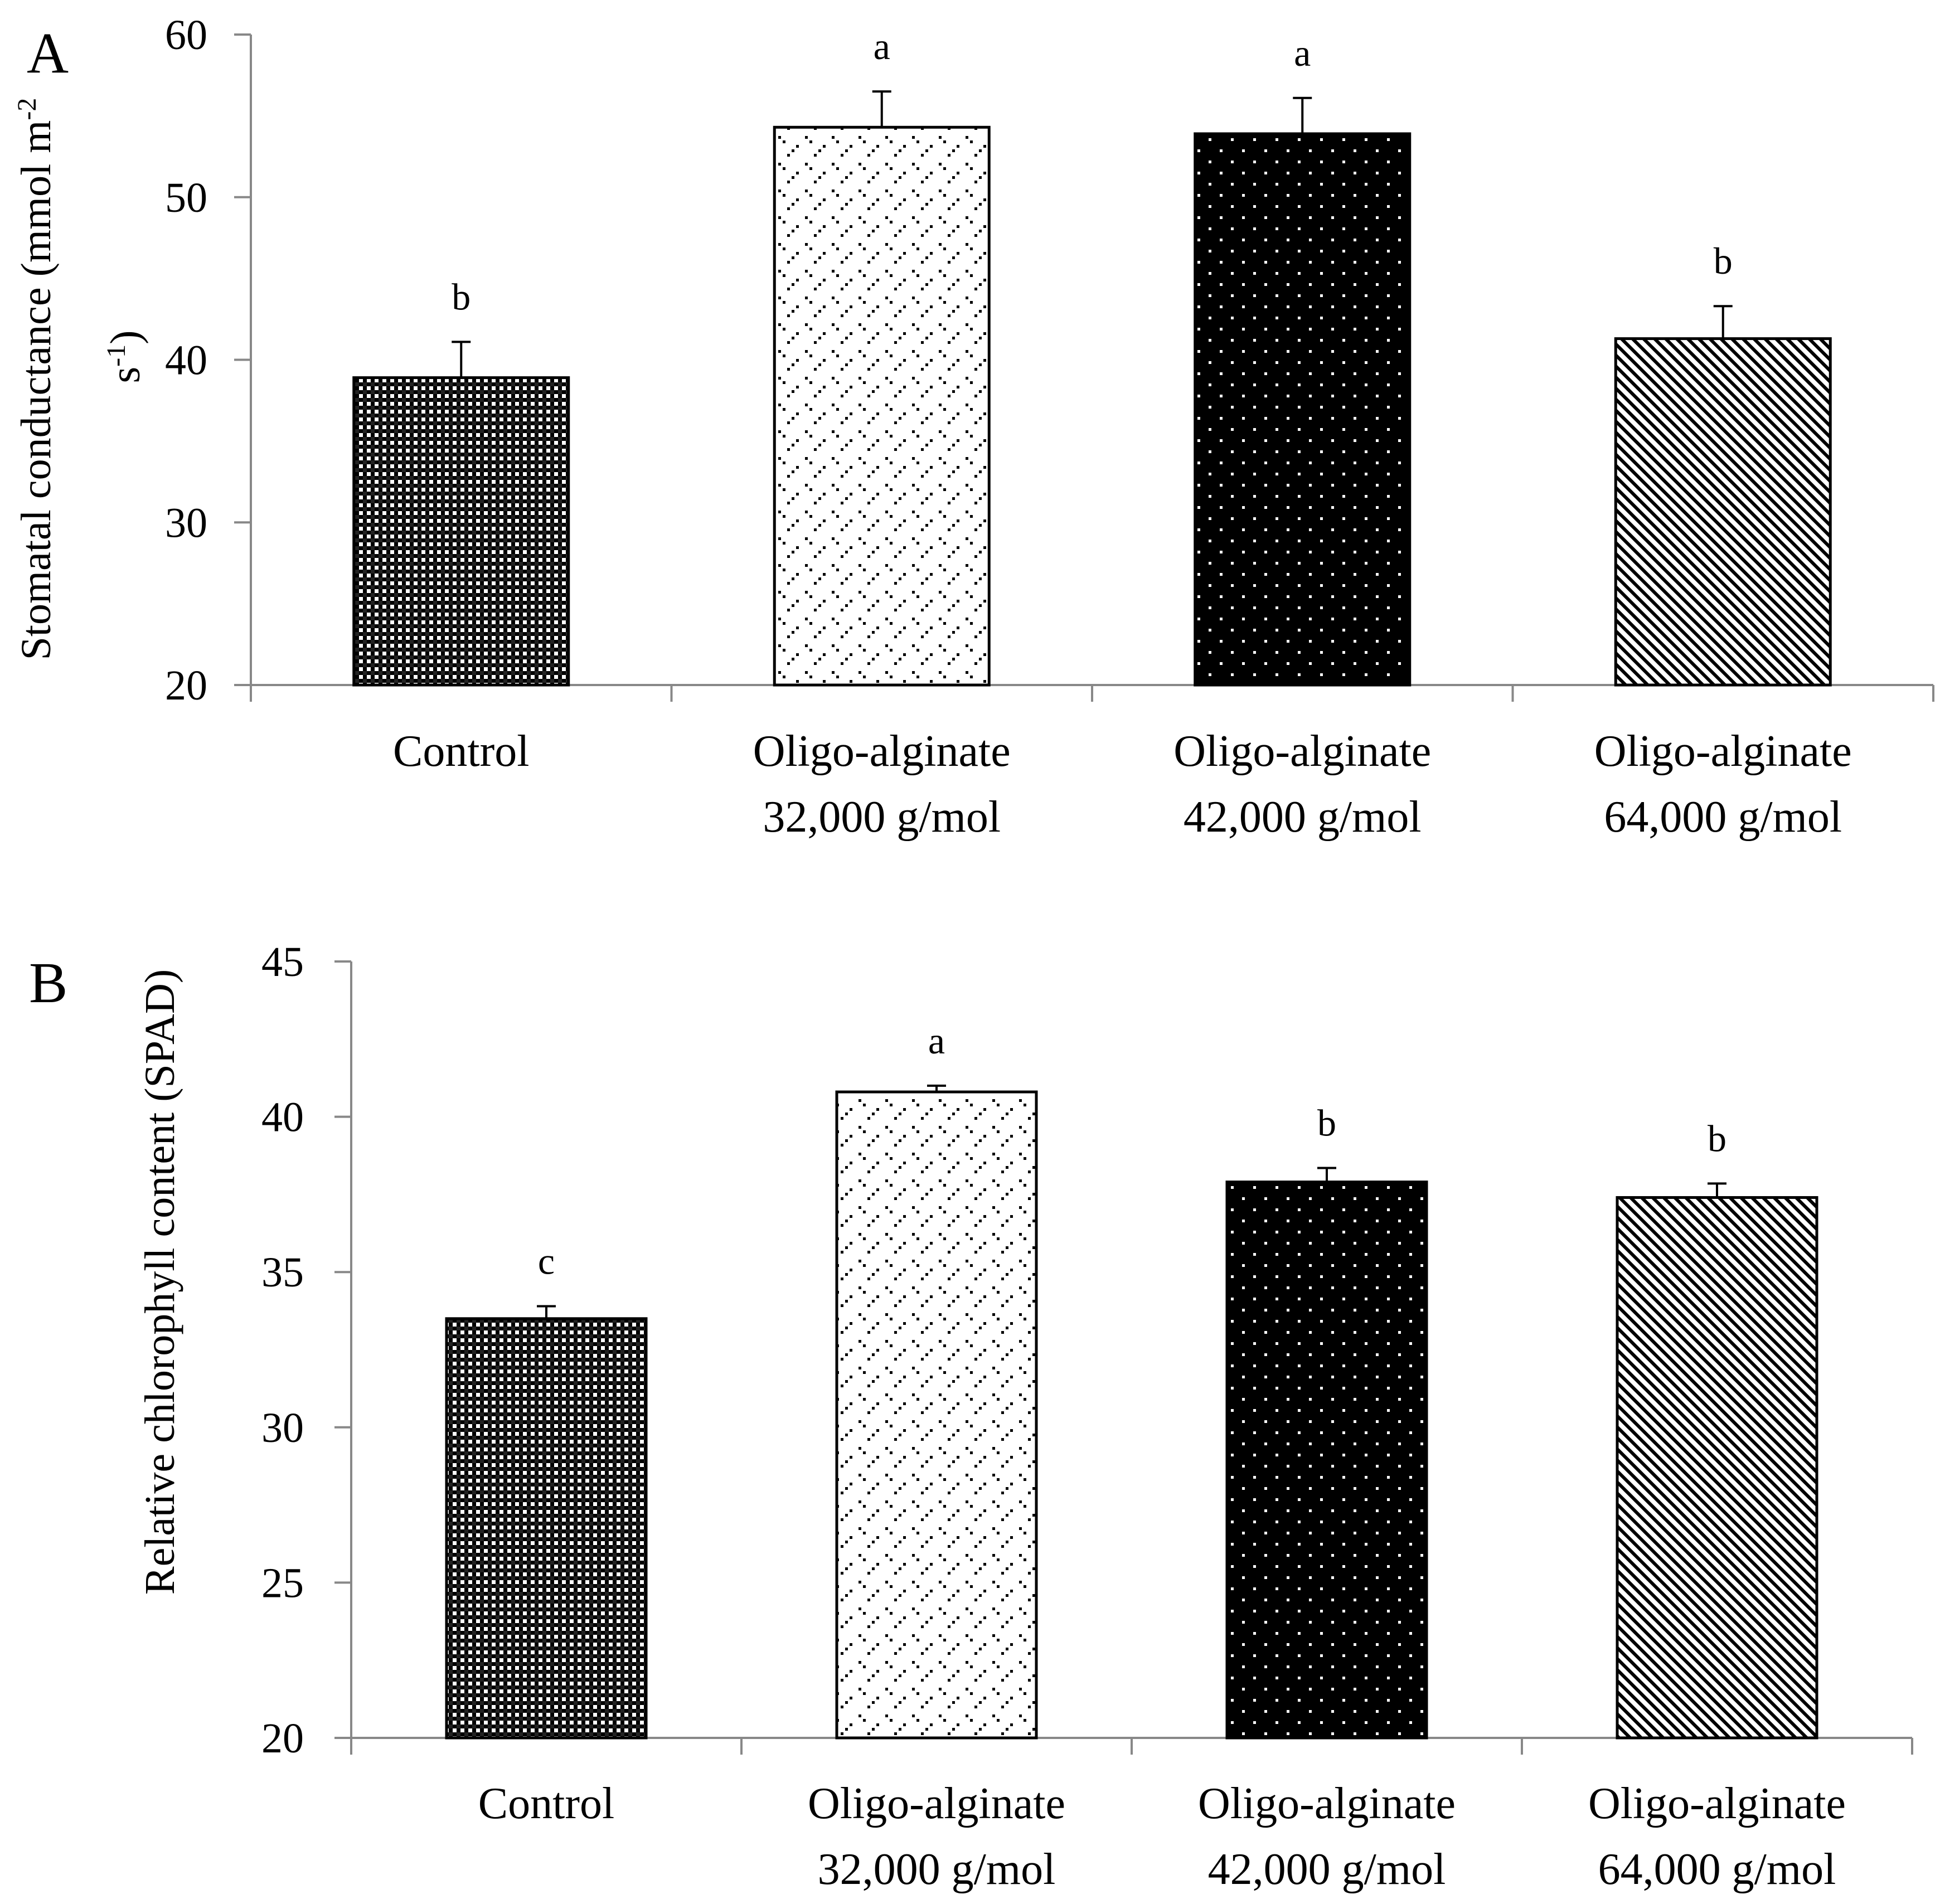 The image size is (1940, 1904). I want to click on y-axis-title-text: Stomatal conductance (mmol m, so click(37, 390).